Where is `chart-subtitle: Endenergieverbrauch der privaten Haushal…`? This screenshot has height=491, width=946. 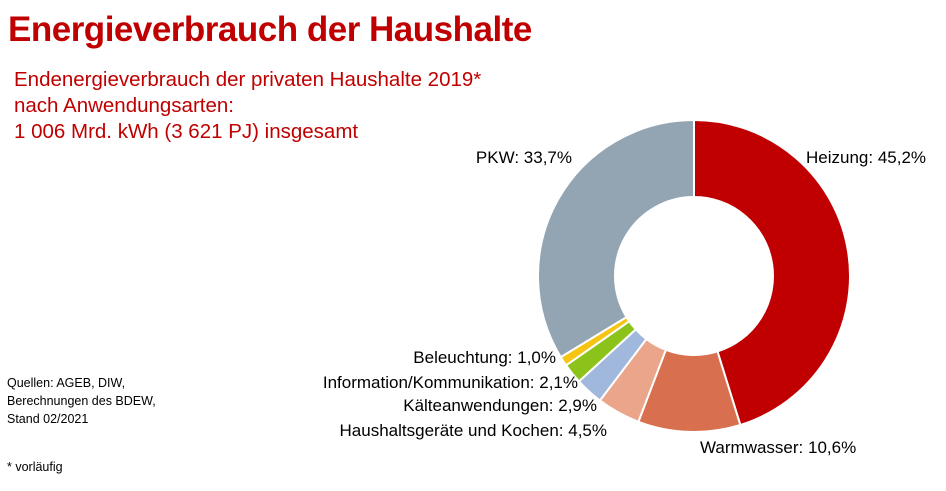 chart-subtitle: Endenergieverbrauch der privaten Haushal… is located at coordinates (247, 106).